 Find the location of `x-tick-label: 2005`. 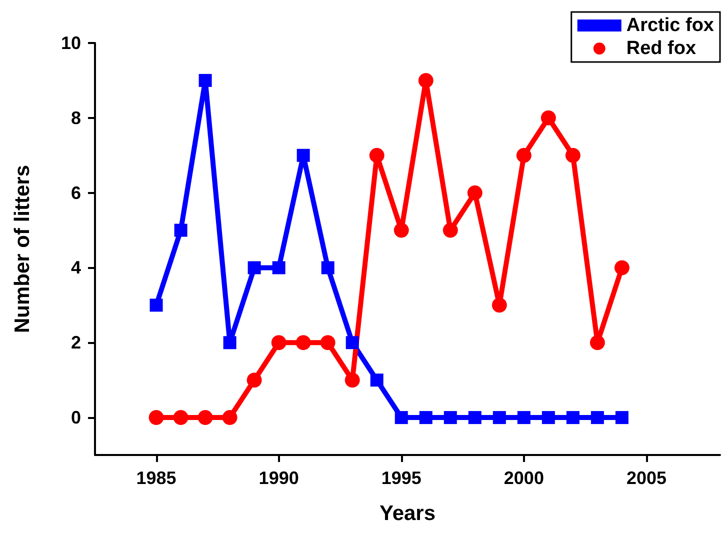

x-tick-label: 2005 is located at coordinates (646, 478).